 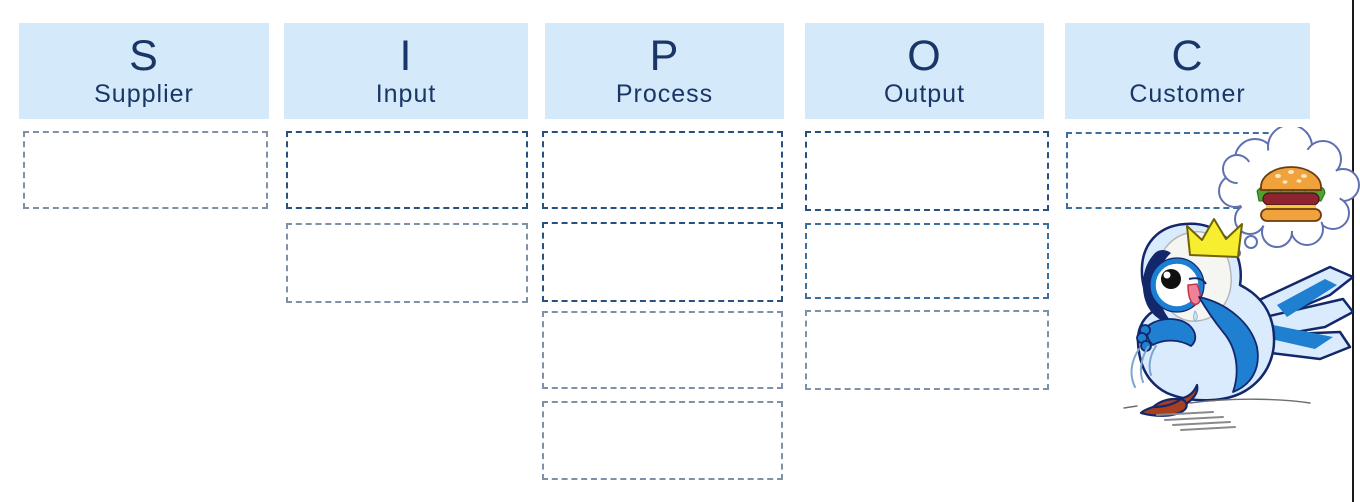 What do you see at coordinates (406, 56) in the screenshot?
I see `header-letter: I` at bounding box center [406, 56].